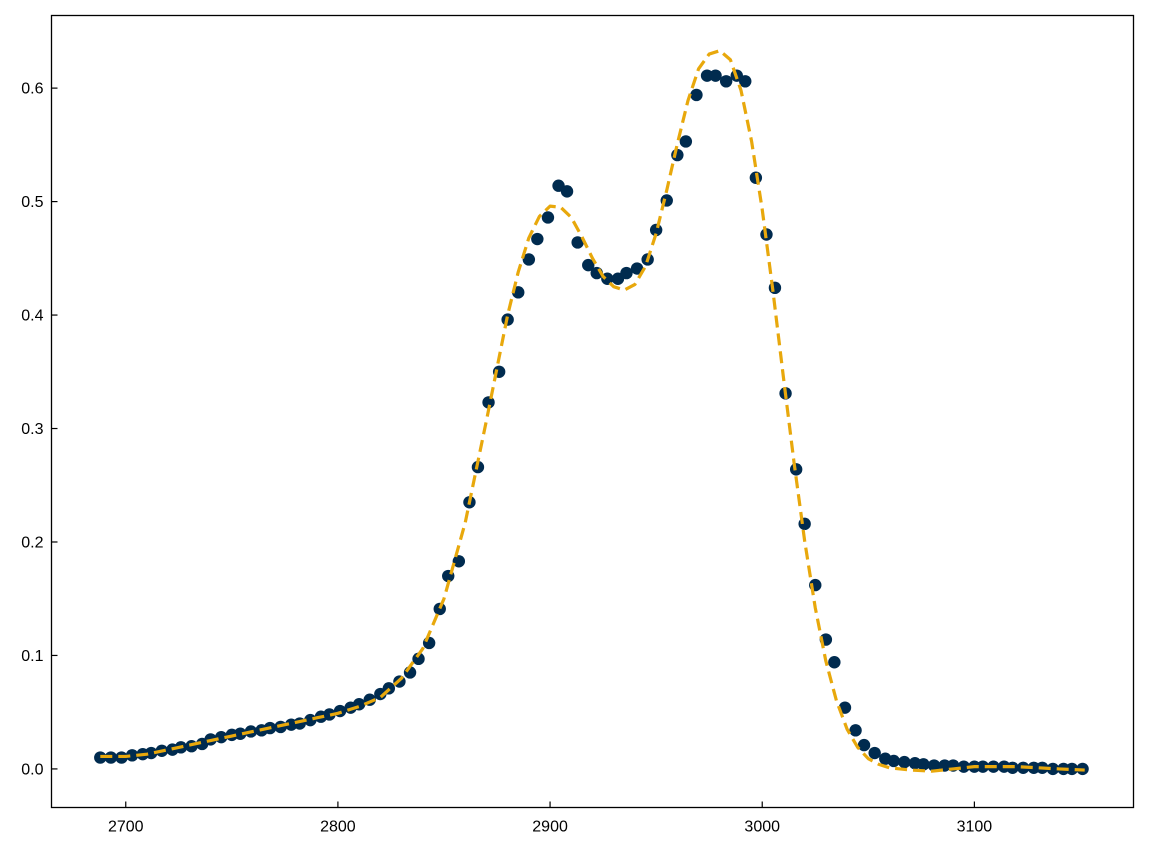  I want to click on y-tick-label: 0.3, so click(32, 429).